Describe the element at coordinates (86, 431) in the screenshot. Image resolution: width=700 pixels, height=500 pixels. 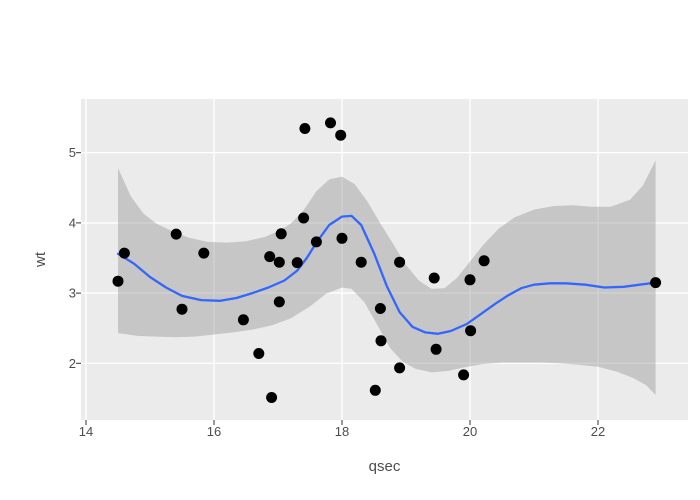
I see `x-tick-label: 14` at that location.